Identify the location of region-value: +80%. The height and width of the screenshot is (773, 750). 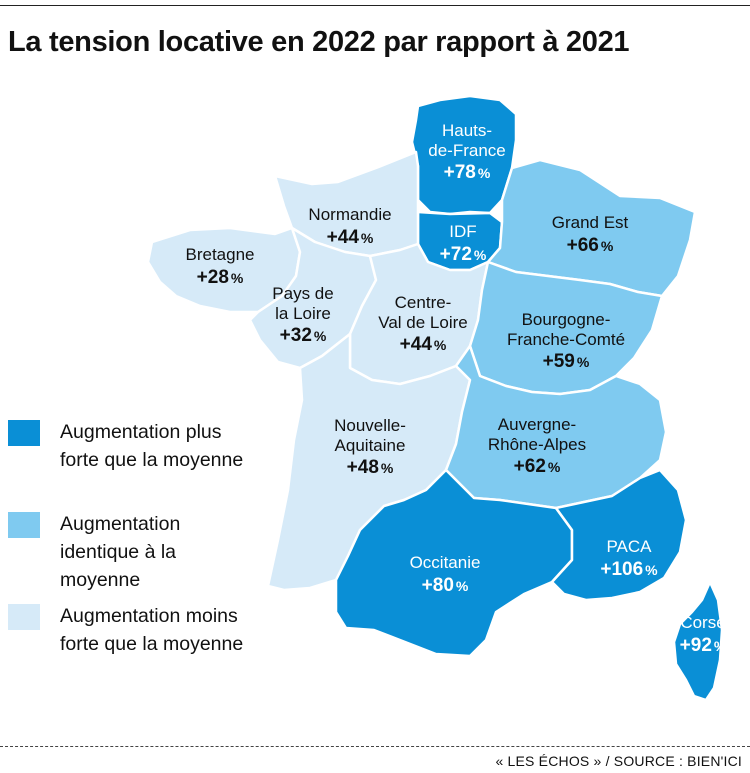
(445, 585).